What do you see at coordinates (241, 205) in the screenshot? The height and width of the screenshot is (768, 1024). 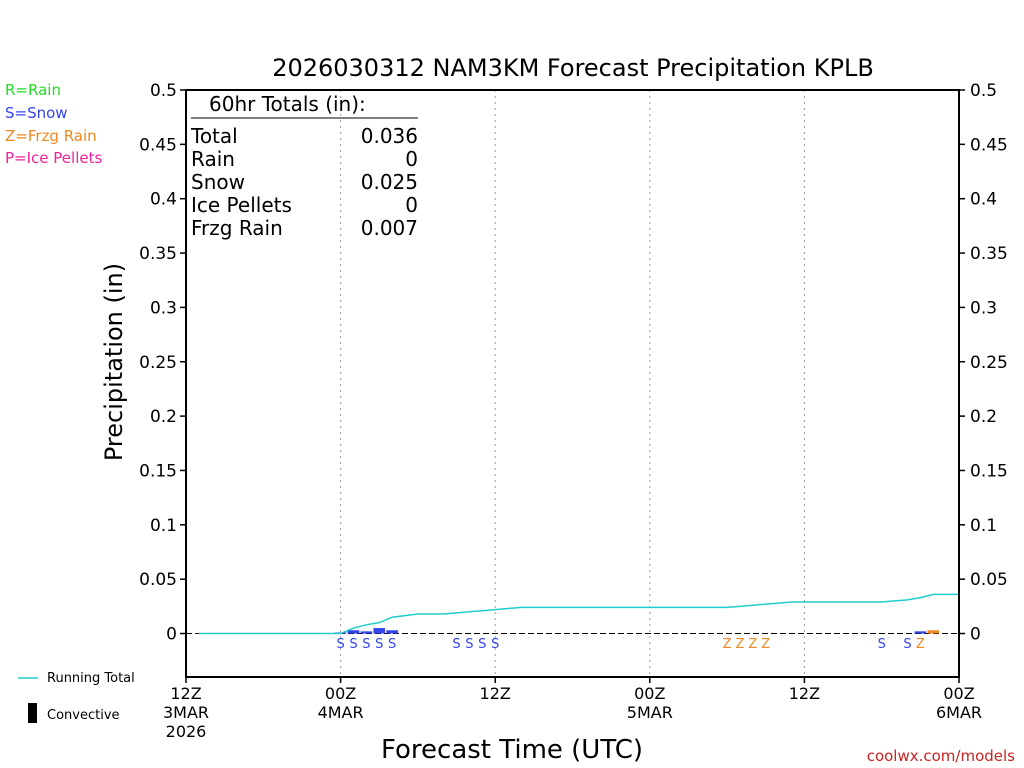 I see `totals-row-label: Ice Pellets` at bounding box center [241, 205].